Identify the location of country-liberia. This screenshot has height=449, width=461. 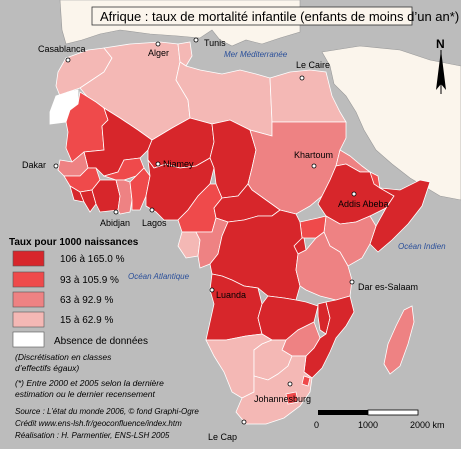
(88, 201).